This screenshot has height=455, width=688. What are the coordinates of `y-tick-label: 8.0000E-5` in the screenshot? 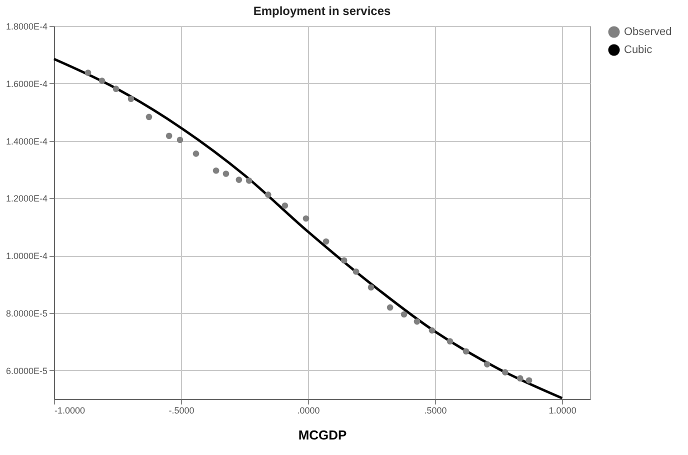 It's located at (27, 313).